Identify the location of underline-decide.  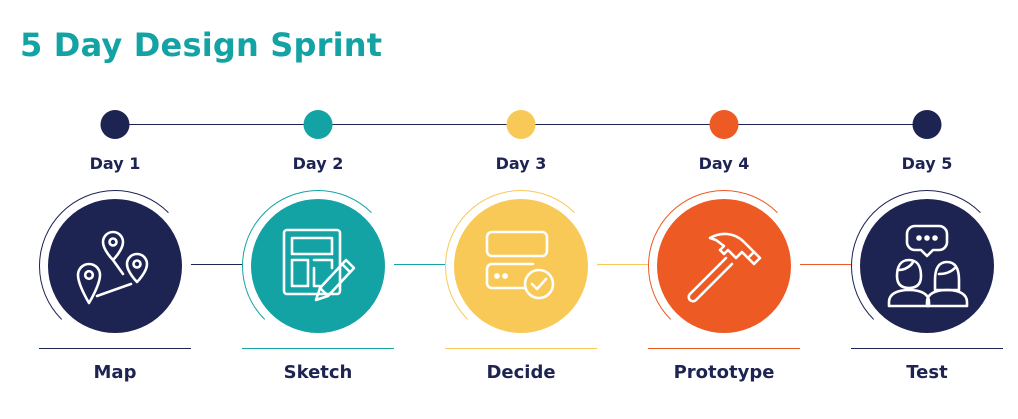
(521, 348).